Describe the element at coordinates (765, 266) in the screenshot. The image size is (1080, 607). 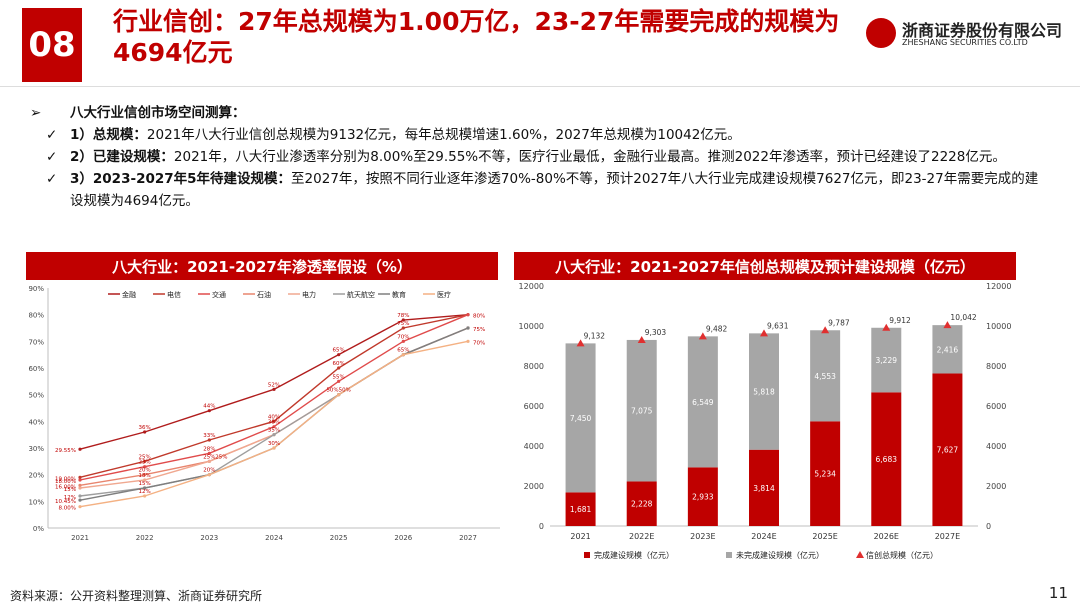
I see `bar-chart-title: 八大行业：2021-2027年信创总规模及预计建设规模（亿元）` at that location.